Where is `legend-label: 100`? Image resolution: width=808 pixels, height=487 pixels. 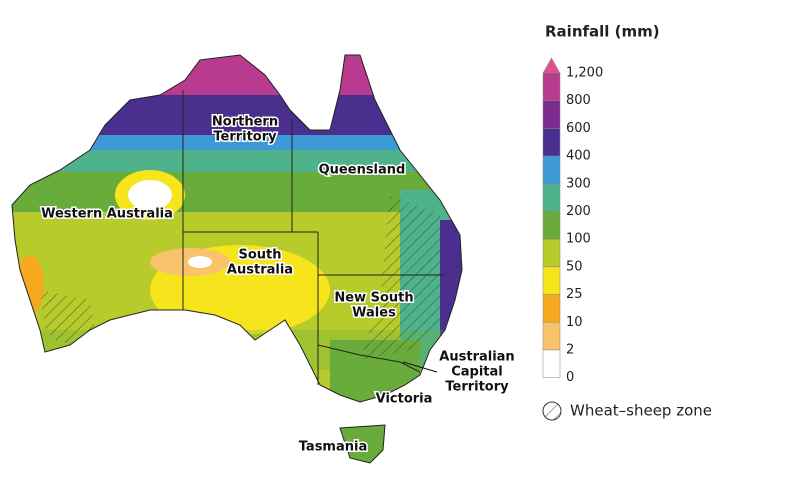
legend-label: 100 is located at coordinates (578, 239).